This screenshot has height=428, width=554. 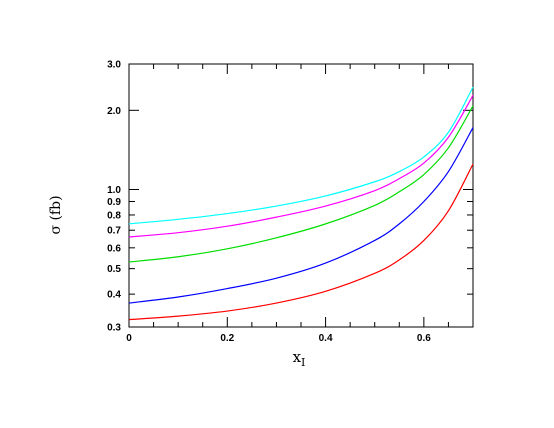 What do you see at coordinates (114, 111) in the screenshot?
I see `y-tick-label: 2.0` at bounding box center [114, 111].